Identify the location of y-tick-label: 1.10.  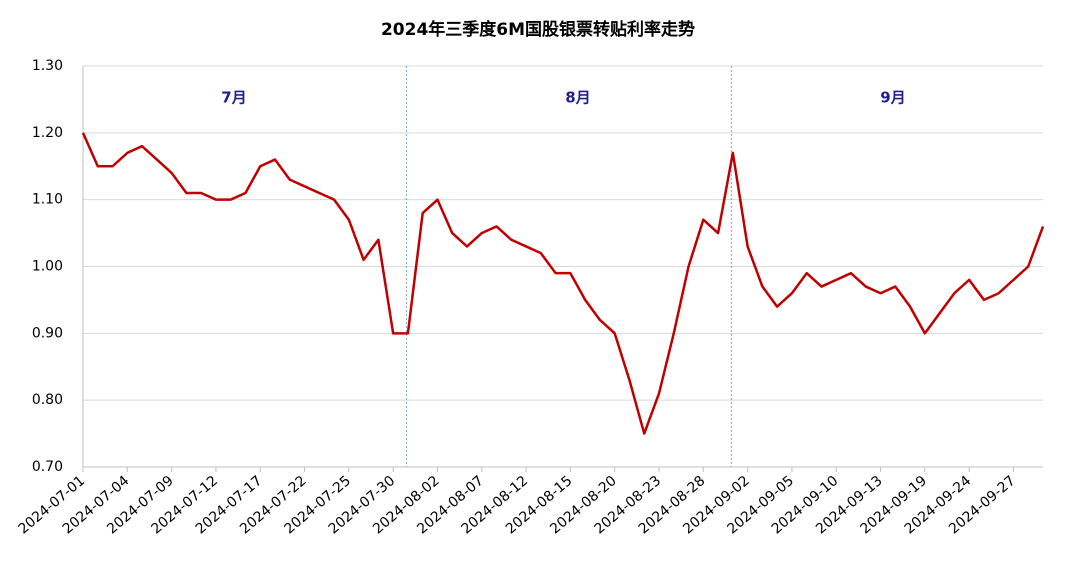
(47, 200).